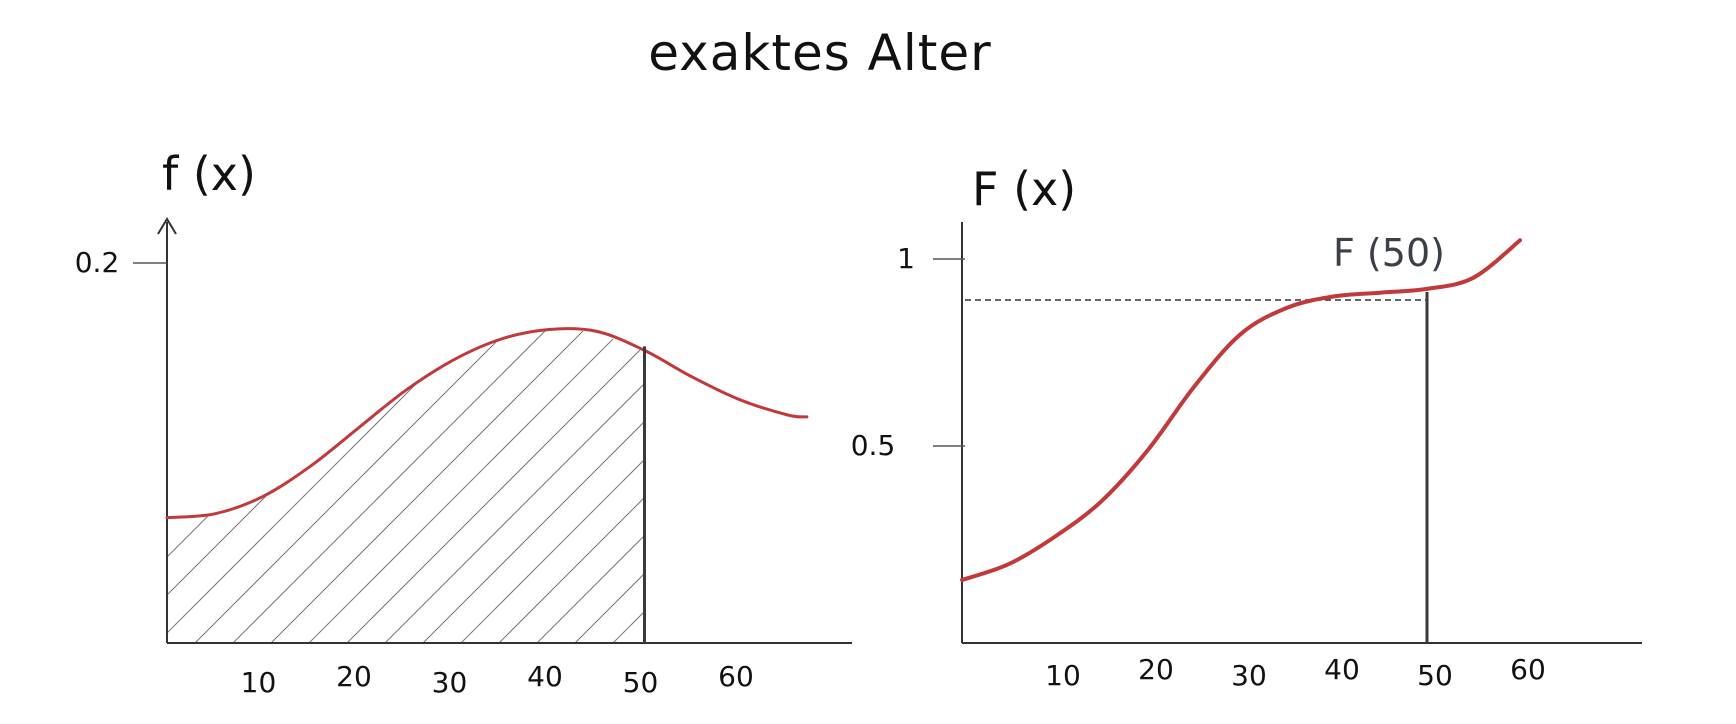  I want to click on y-tick-label: 0.5, so click(873, 445).